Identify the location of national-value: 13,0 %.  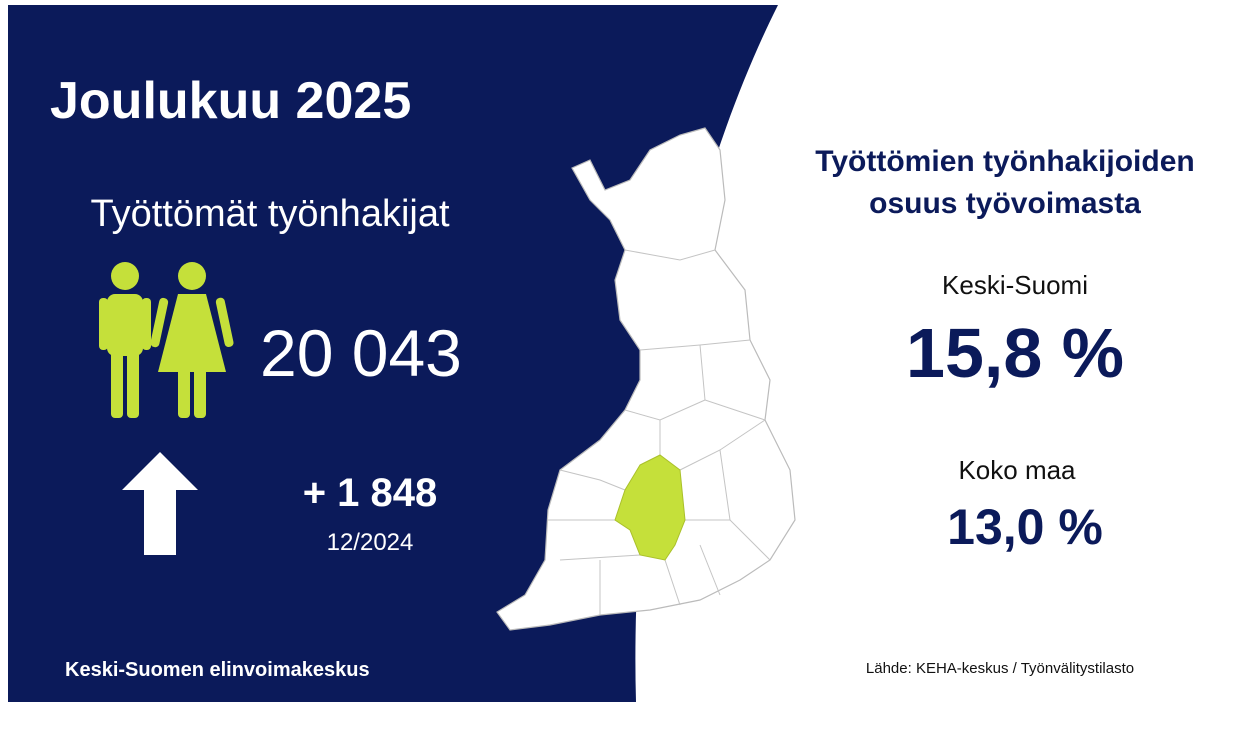
(1025, 527).